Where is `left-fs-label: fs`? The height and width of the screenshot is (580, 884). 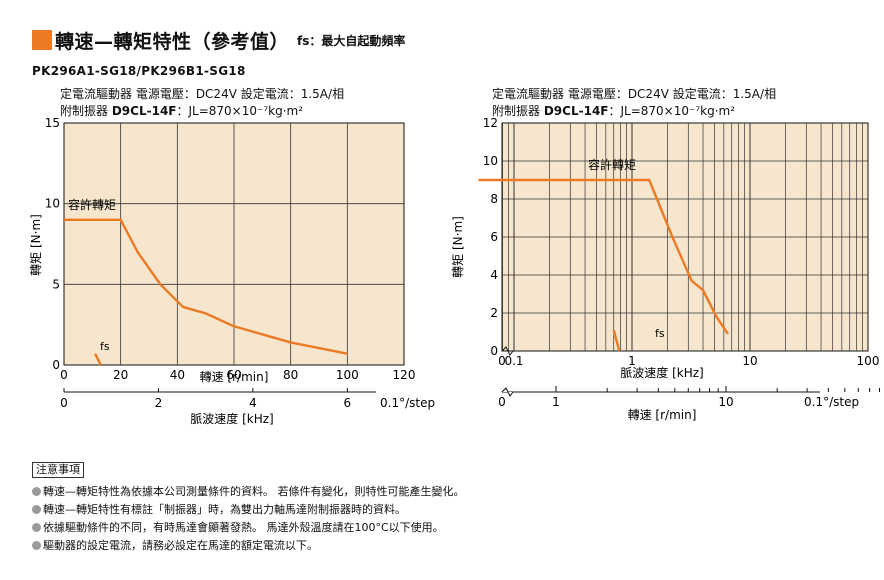 left-fs-label: fs is located at coordinates (105, 346).